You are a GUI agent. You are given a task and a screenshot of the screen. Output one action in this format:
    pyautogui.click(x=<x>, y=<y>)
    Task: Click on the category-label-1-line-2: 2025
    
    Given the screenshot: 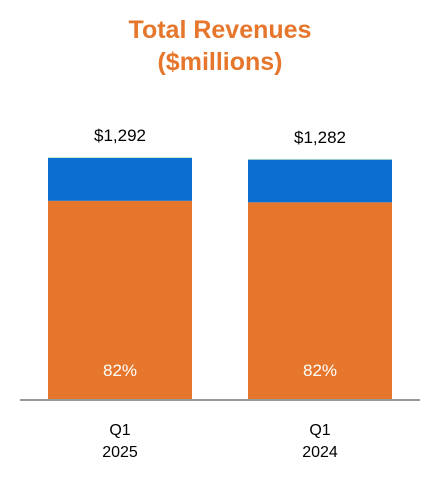 What is the action you would take?
    pyautogui.click(x=120, y=452)
    